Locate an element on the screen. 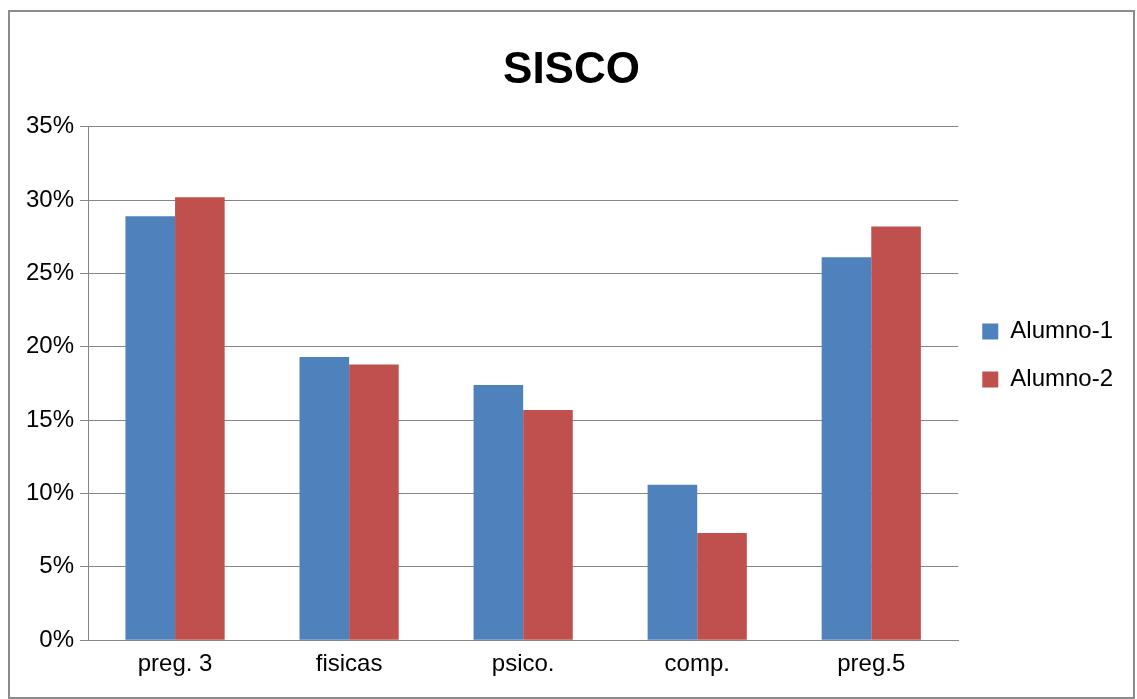  y-tick-label: 15% is located at coordinates (50, 418).